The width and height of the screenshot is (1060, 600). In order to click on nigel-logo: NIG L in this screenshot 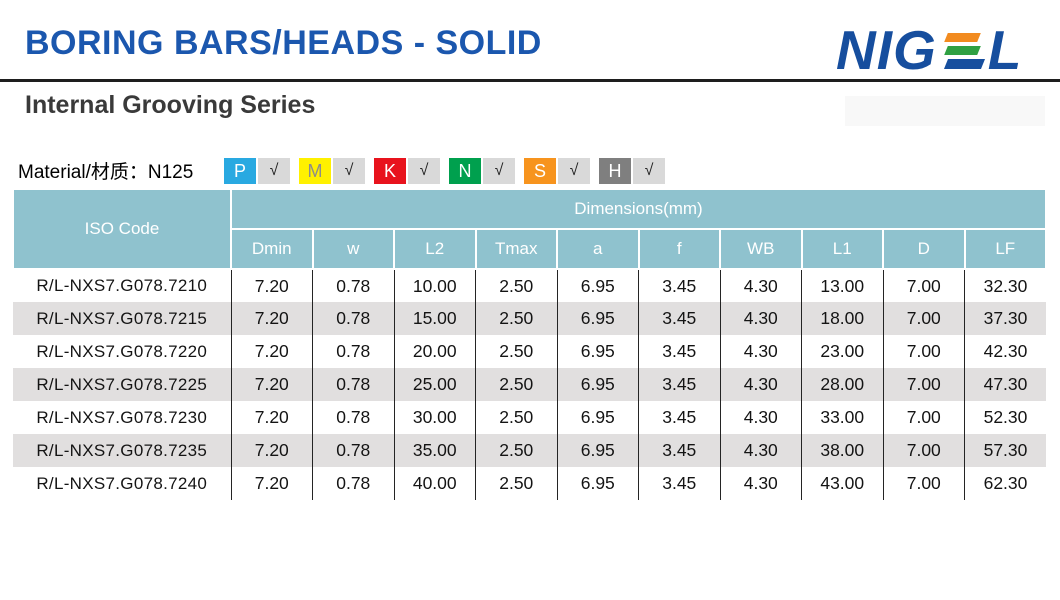, I will do `click(929, 48)`.